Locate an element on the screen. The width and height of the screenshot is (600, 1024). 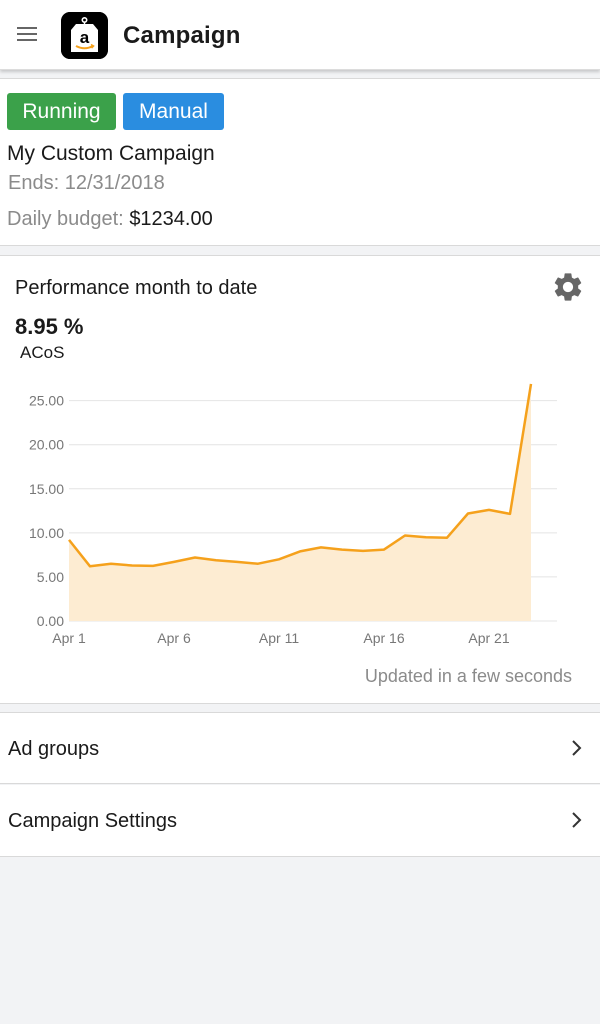
y-tick-label: 0.00 is located at coordinates (50, 621).